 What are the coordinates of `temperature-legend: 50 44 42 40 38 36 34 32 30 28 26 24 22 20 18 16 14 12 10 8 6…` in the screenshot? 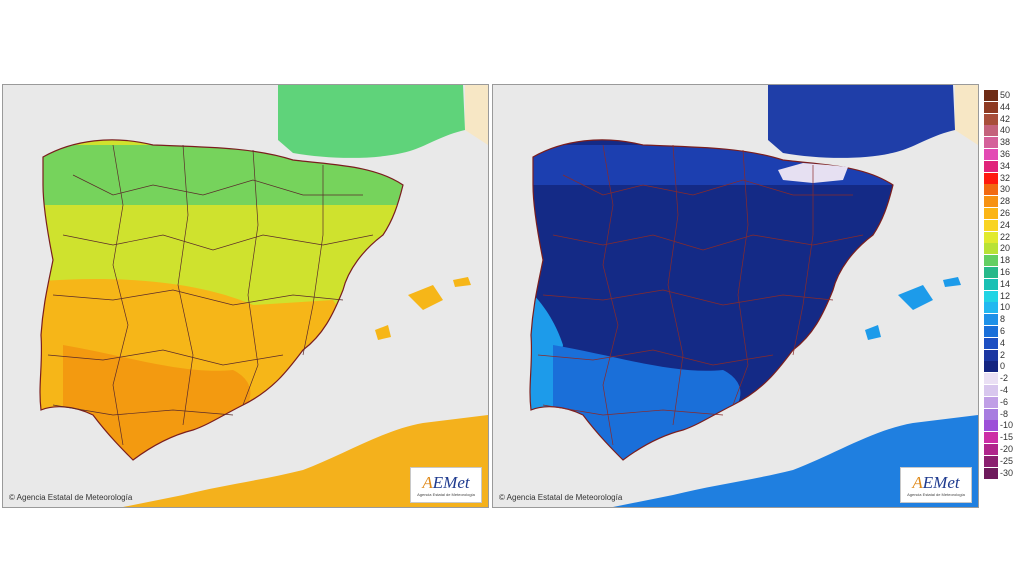 It's located at (1003, 300).